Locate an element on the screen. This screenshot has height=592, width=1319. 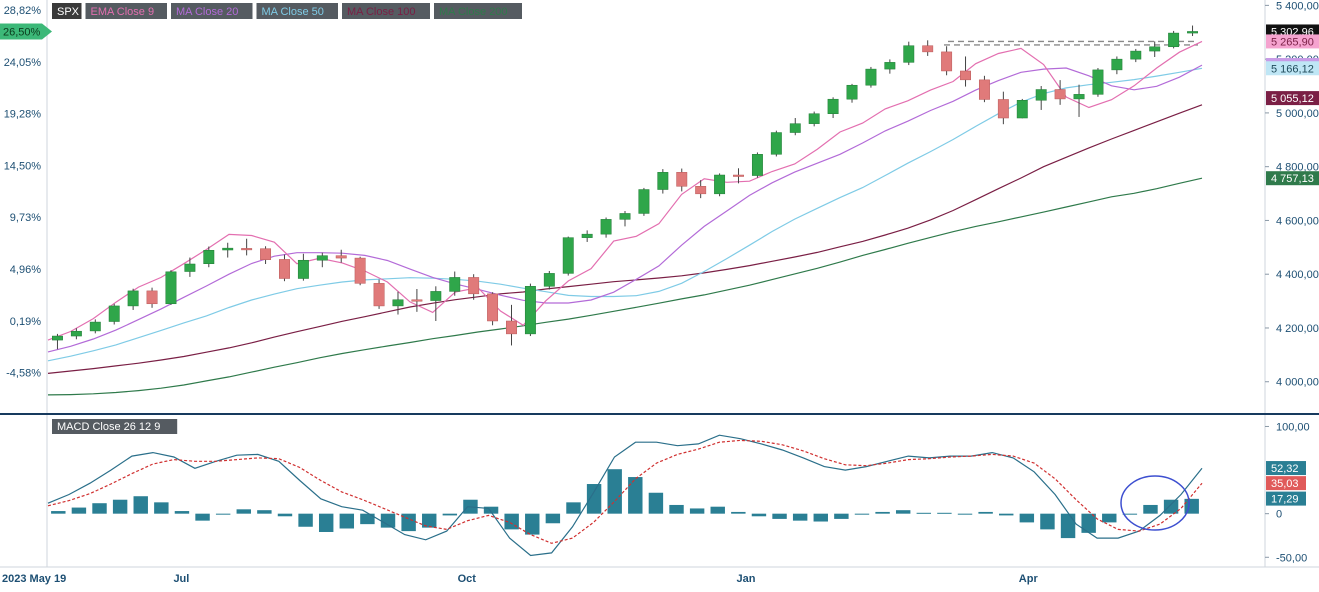
macd-tag-label: 35,03 is located at coordinates (1285, 484).